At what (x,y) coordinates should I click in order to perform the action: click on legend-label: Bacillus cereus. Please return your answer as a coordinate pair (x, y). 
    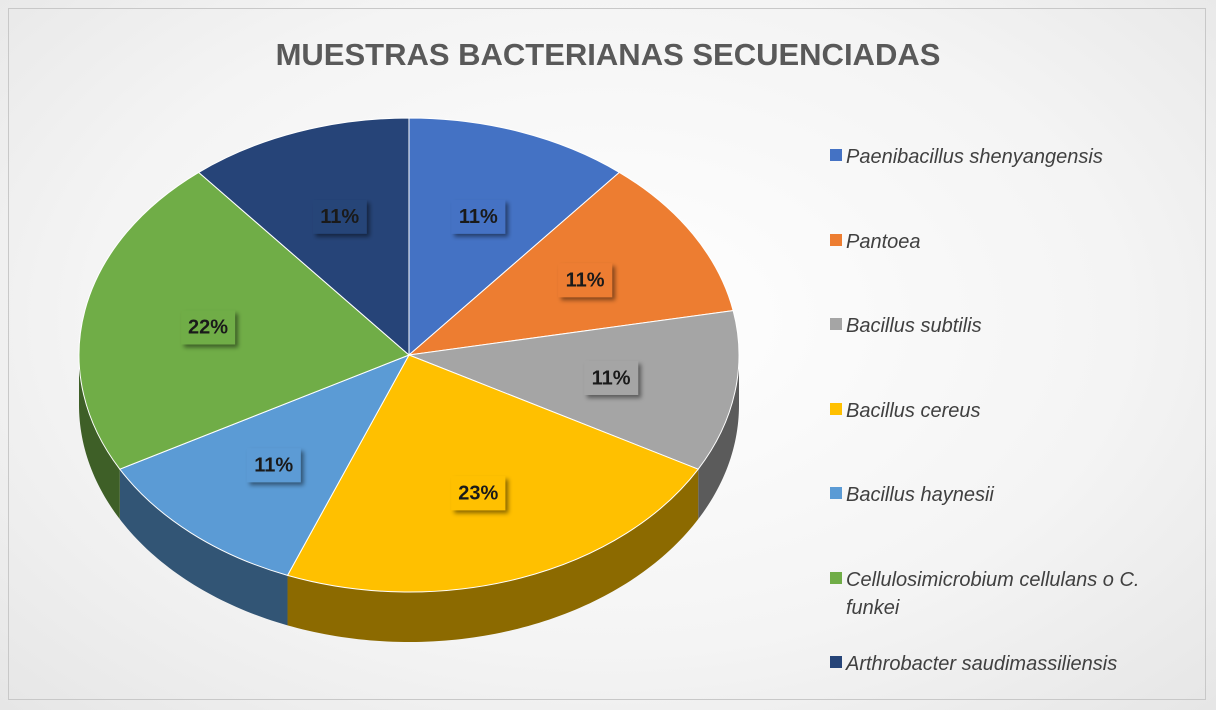
    Looking at the image, I should click on (913, 410).